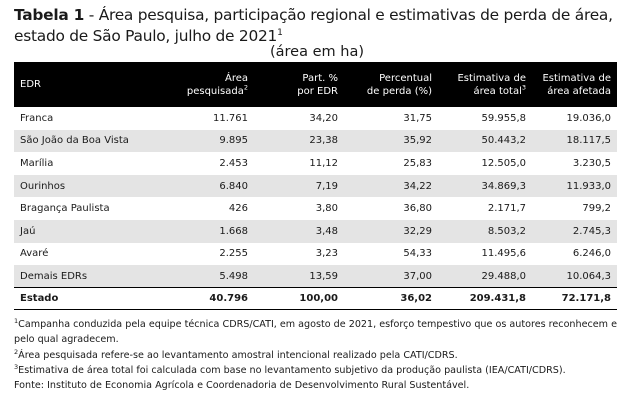 The width and height of the screenshot is (634, 405). I want to click on table-row: Marília 2.453 11,12 25,83 12.505,0 3.230,5, so click(315, 163).